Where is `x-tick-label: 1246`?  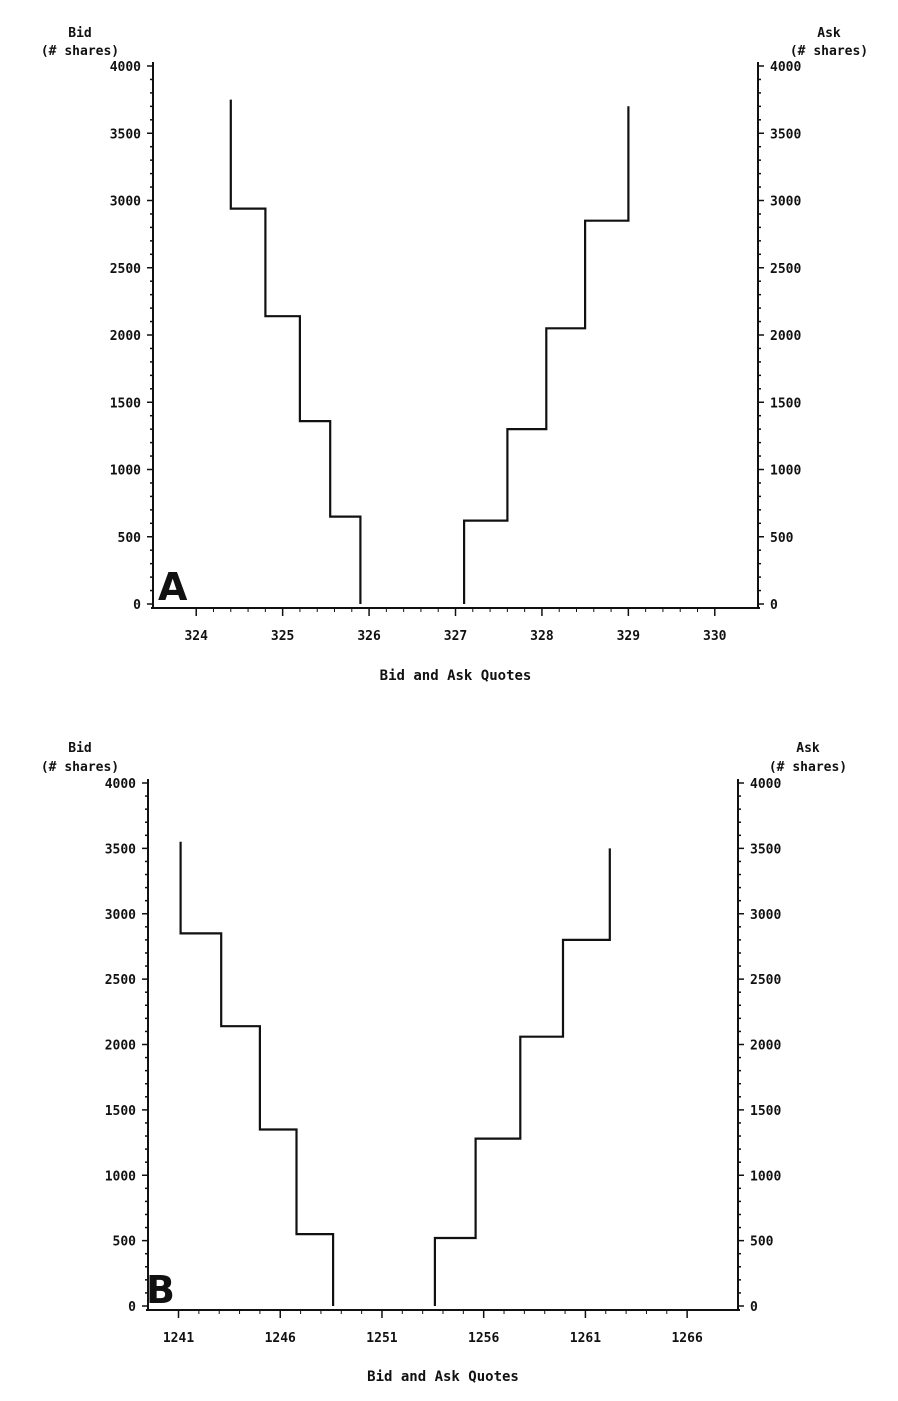
x-tick-label: 1246 is located at coordinates (280, 1338).